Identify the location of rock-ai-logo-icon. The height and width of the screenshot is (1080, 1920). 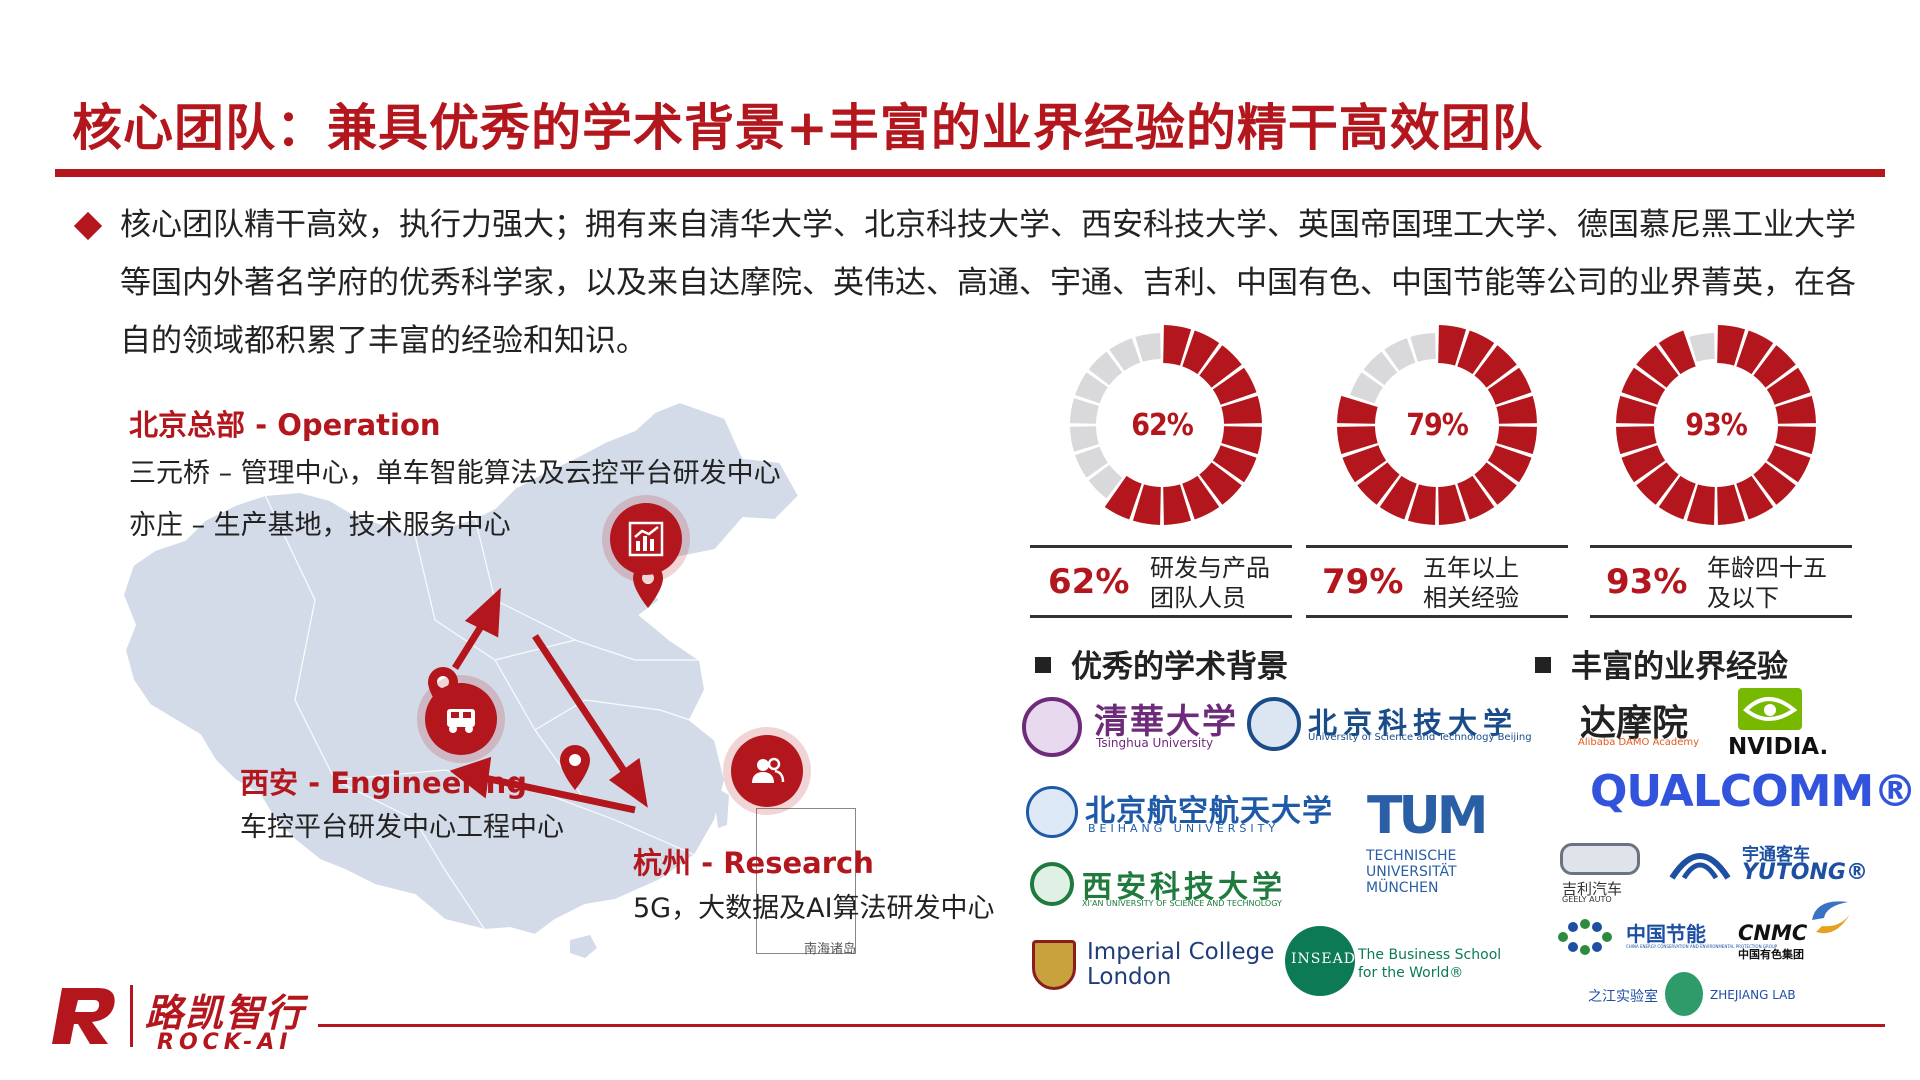
(84, 1016).